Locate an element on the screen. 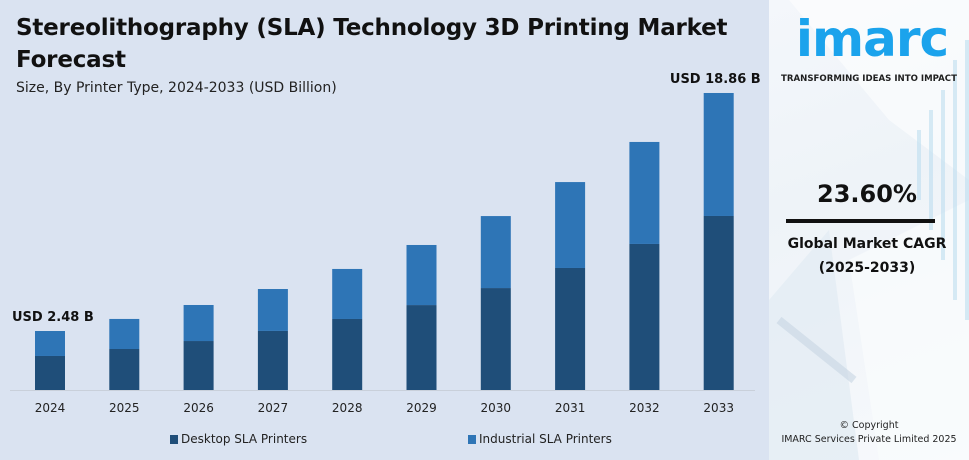 Image resolution: width=969 pixels, height=460 pixels. bar-industrial-2024 is located at coordinates (50, 343).